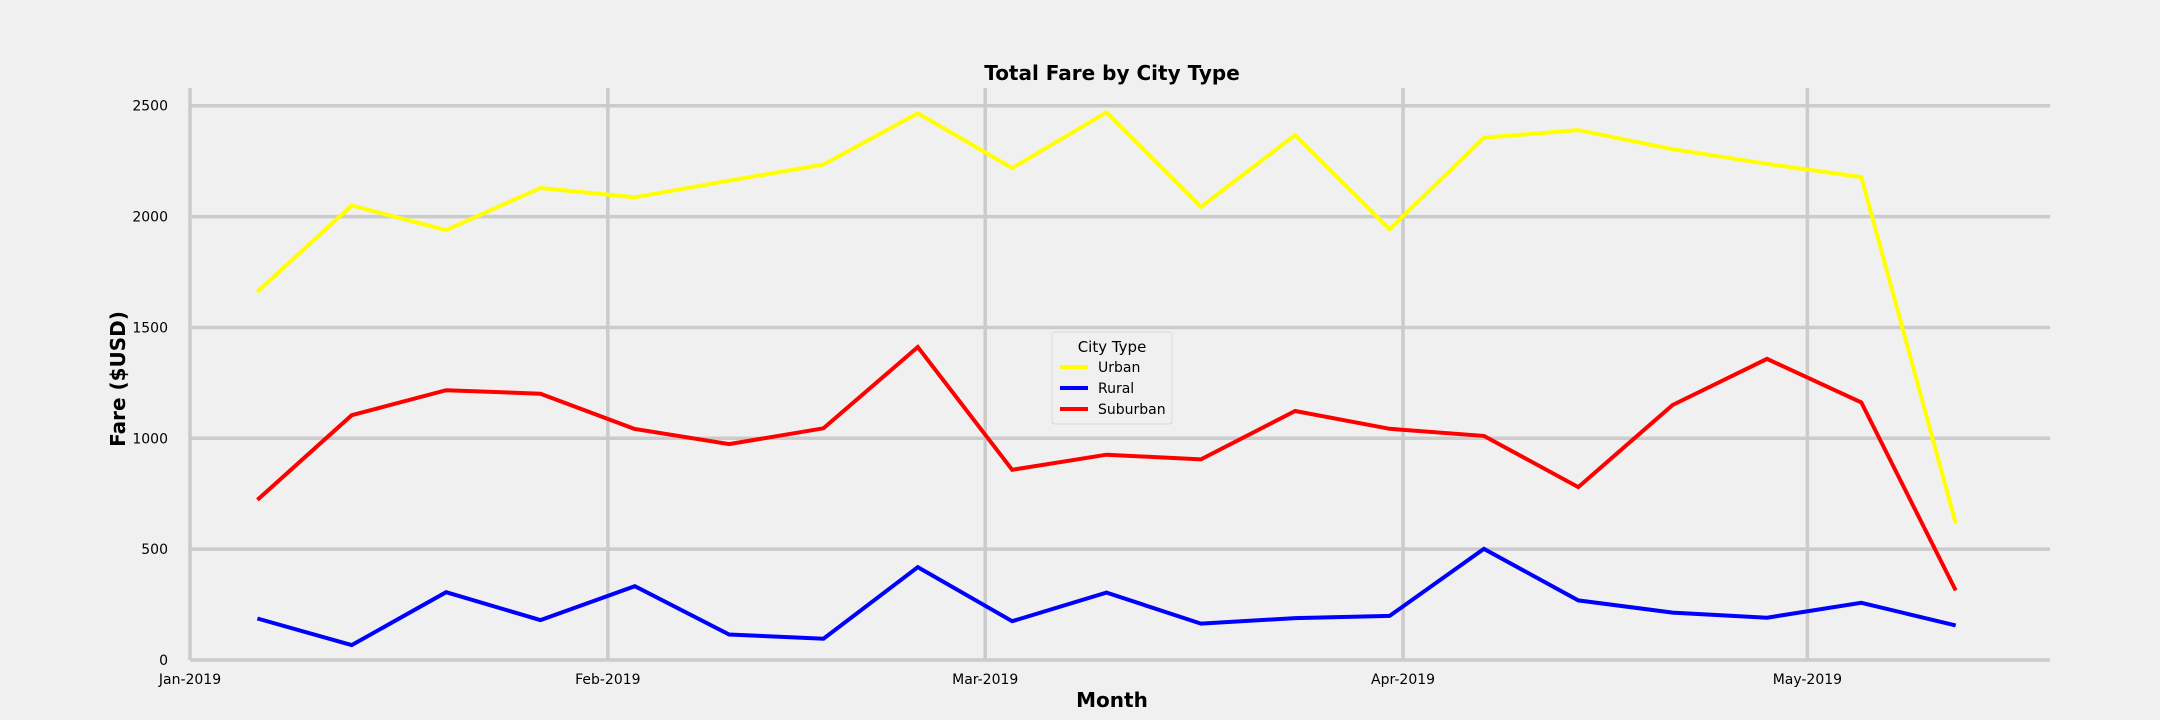 The height and width of the screenshot is (720, 2160). I want to click on y-tick-label: 500, so click(154, 550).